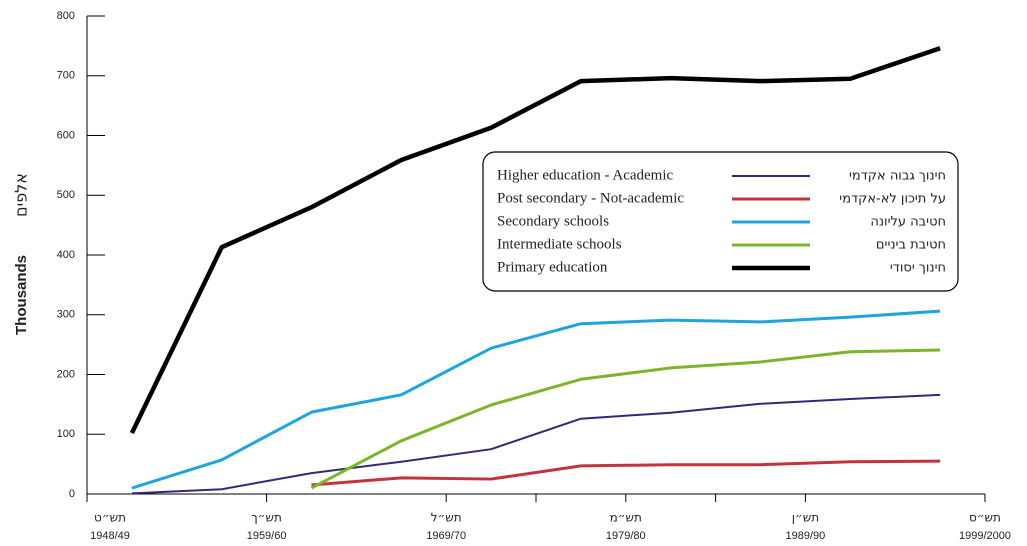 The height and width of the screenshot is (546, 1027). What do you see at coordinates (892, 199) in the screenshot?
I see `legend-label-hebrew: על תיכון לא-אקדמי` at bounding box center [892, 199].